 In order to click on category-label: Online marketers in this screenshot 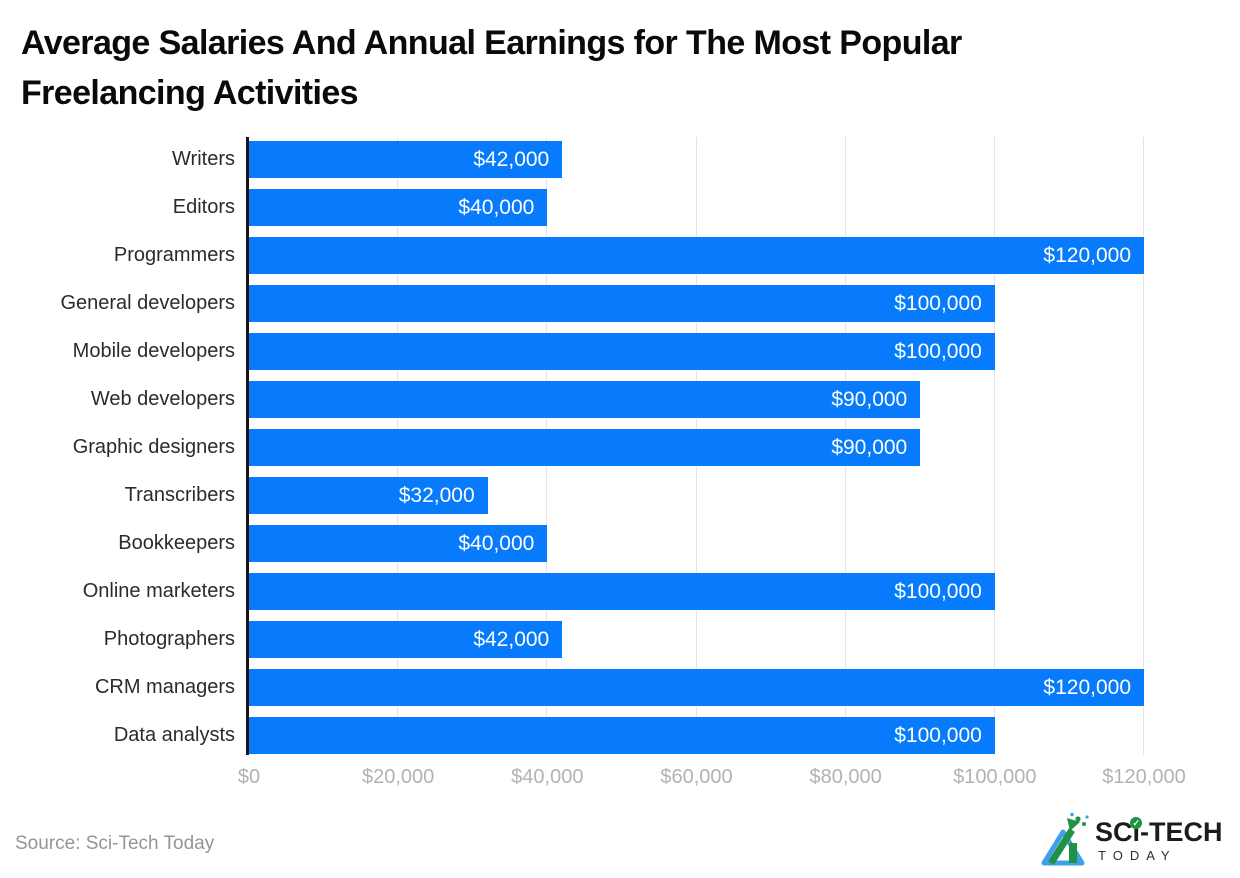, I will do `click(158, 591)`.